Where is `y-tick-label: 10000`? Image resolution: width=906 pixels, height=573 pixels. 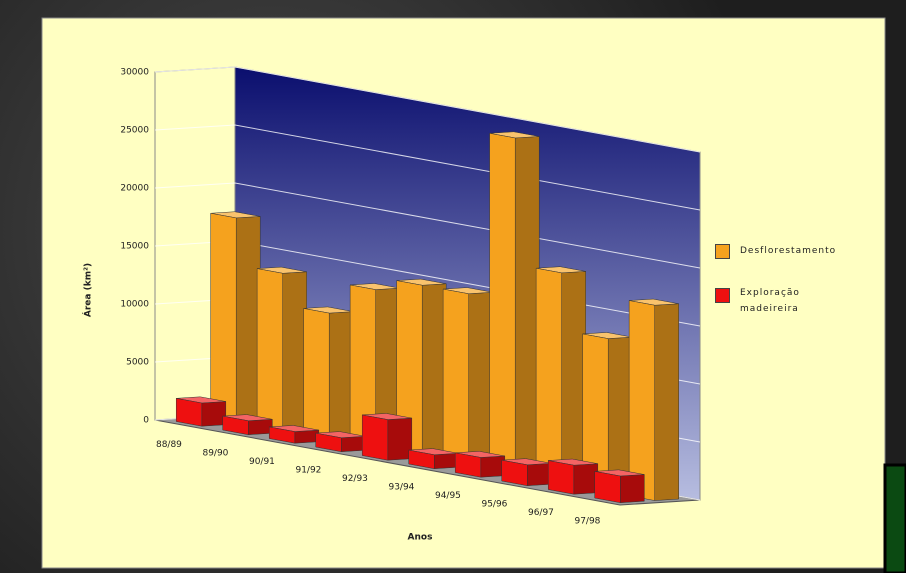
y-tick-label: 10000 is located at coordinates (134, 305).